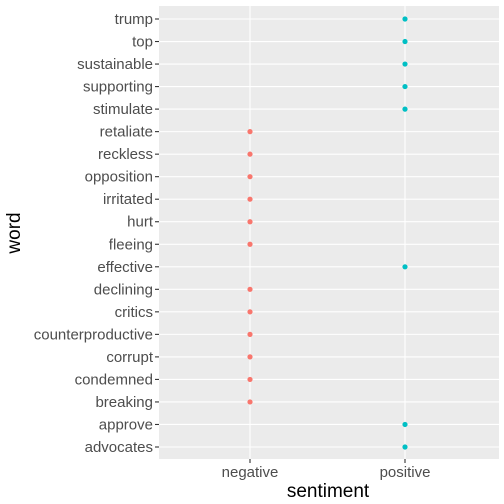 Image resolution: width=504 pixels, height=504 pixels. Describe the element at coordinates (405, 472) in the screenshot. I see `x-tick-label-positive: positive` at that location.